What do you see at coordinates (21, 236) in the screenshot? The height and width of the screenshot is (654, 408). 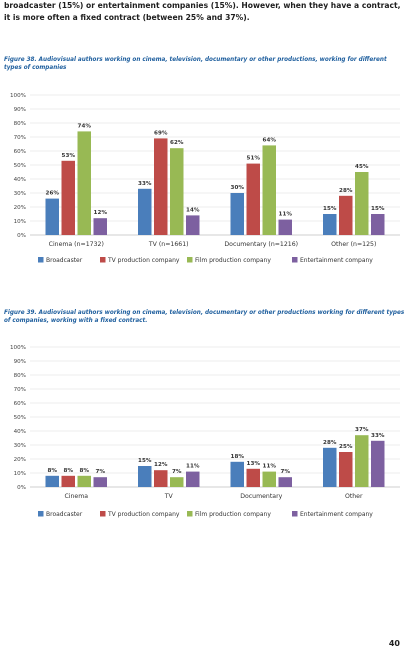 I see `y-tick-label: 0%` at bounding box center [21, 236].